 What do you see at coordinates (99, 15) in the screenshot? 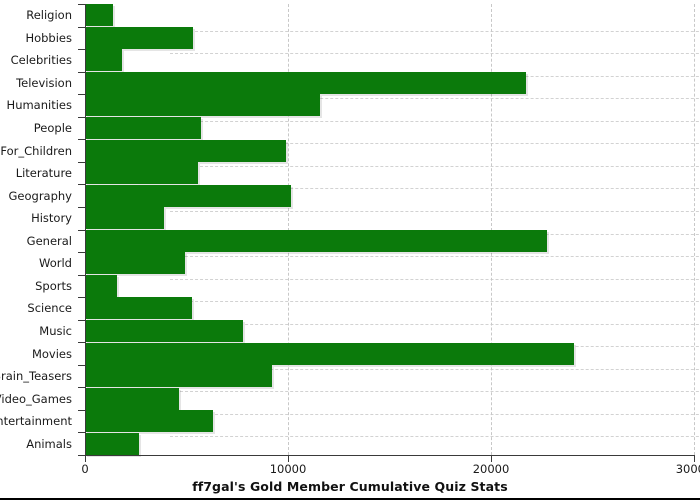
I see `bar-religion` at bounding box center [99, 15].